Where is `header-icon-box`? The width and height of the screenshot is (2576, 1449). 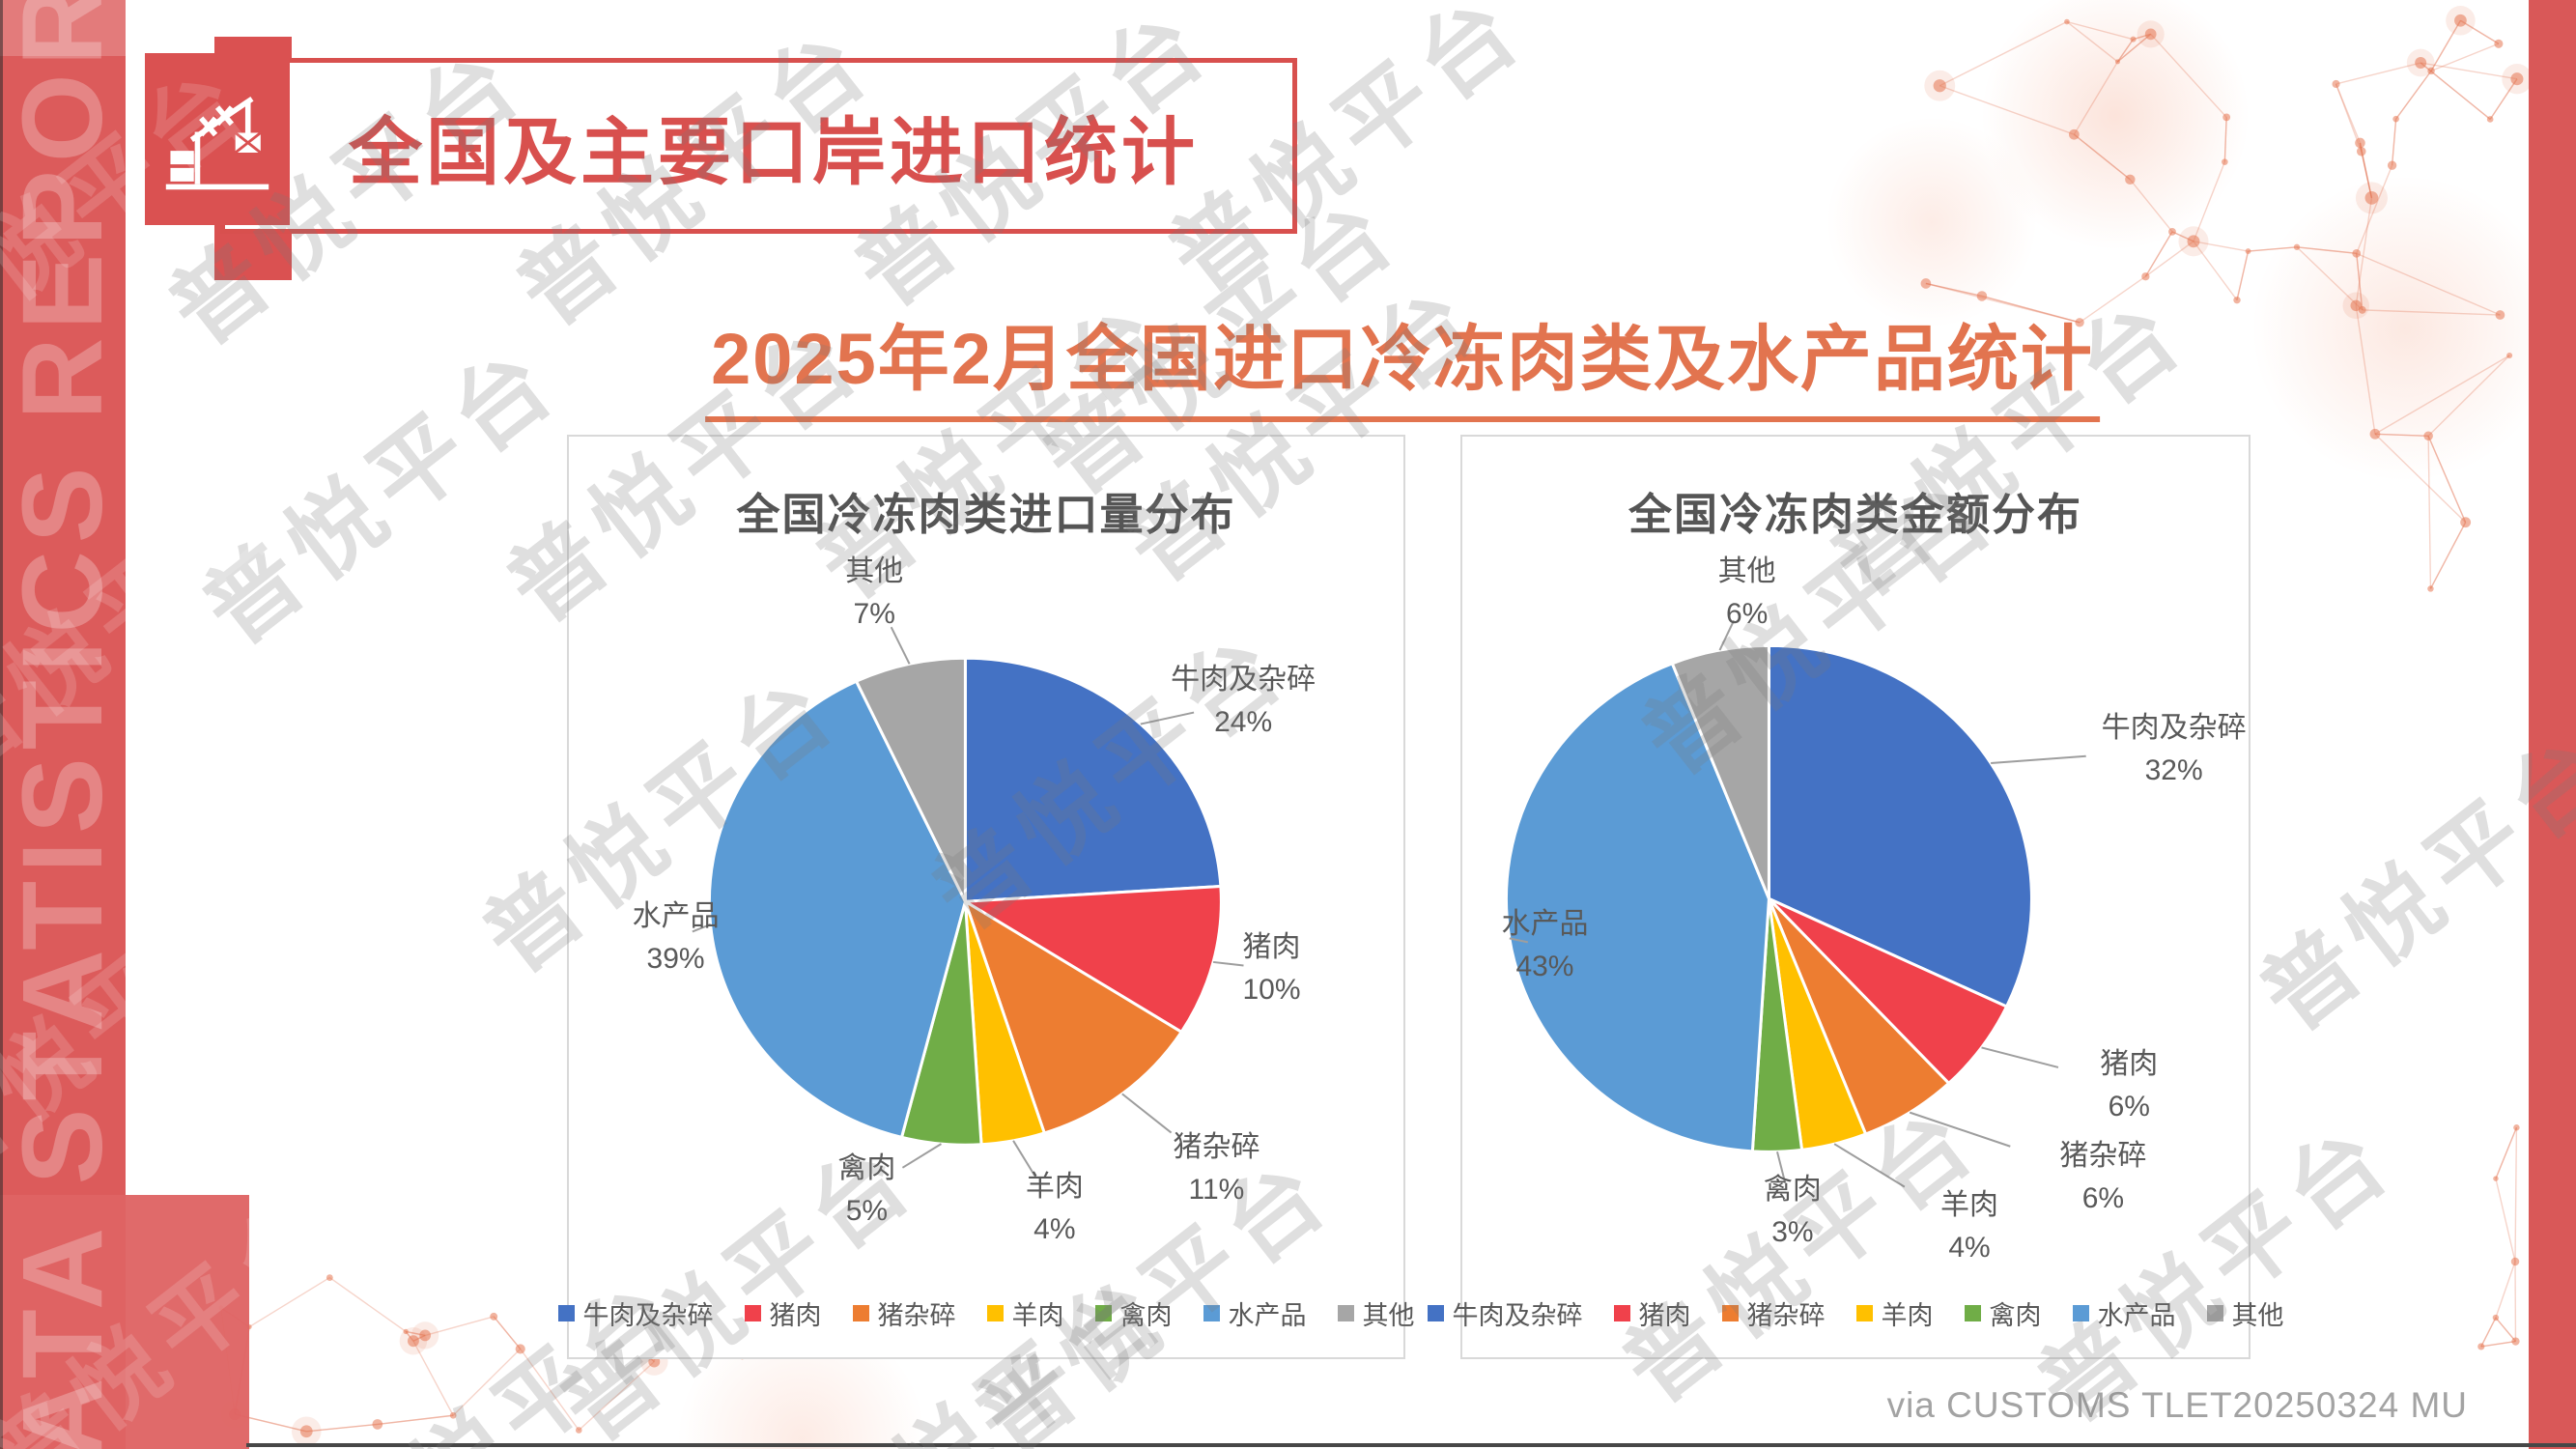
header-icon-box is located at coordinates (217, 139).